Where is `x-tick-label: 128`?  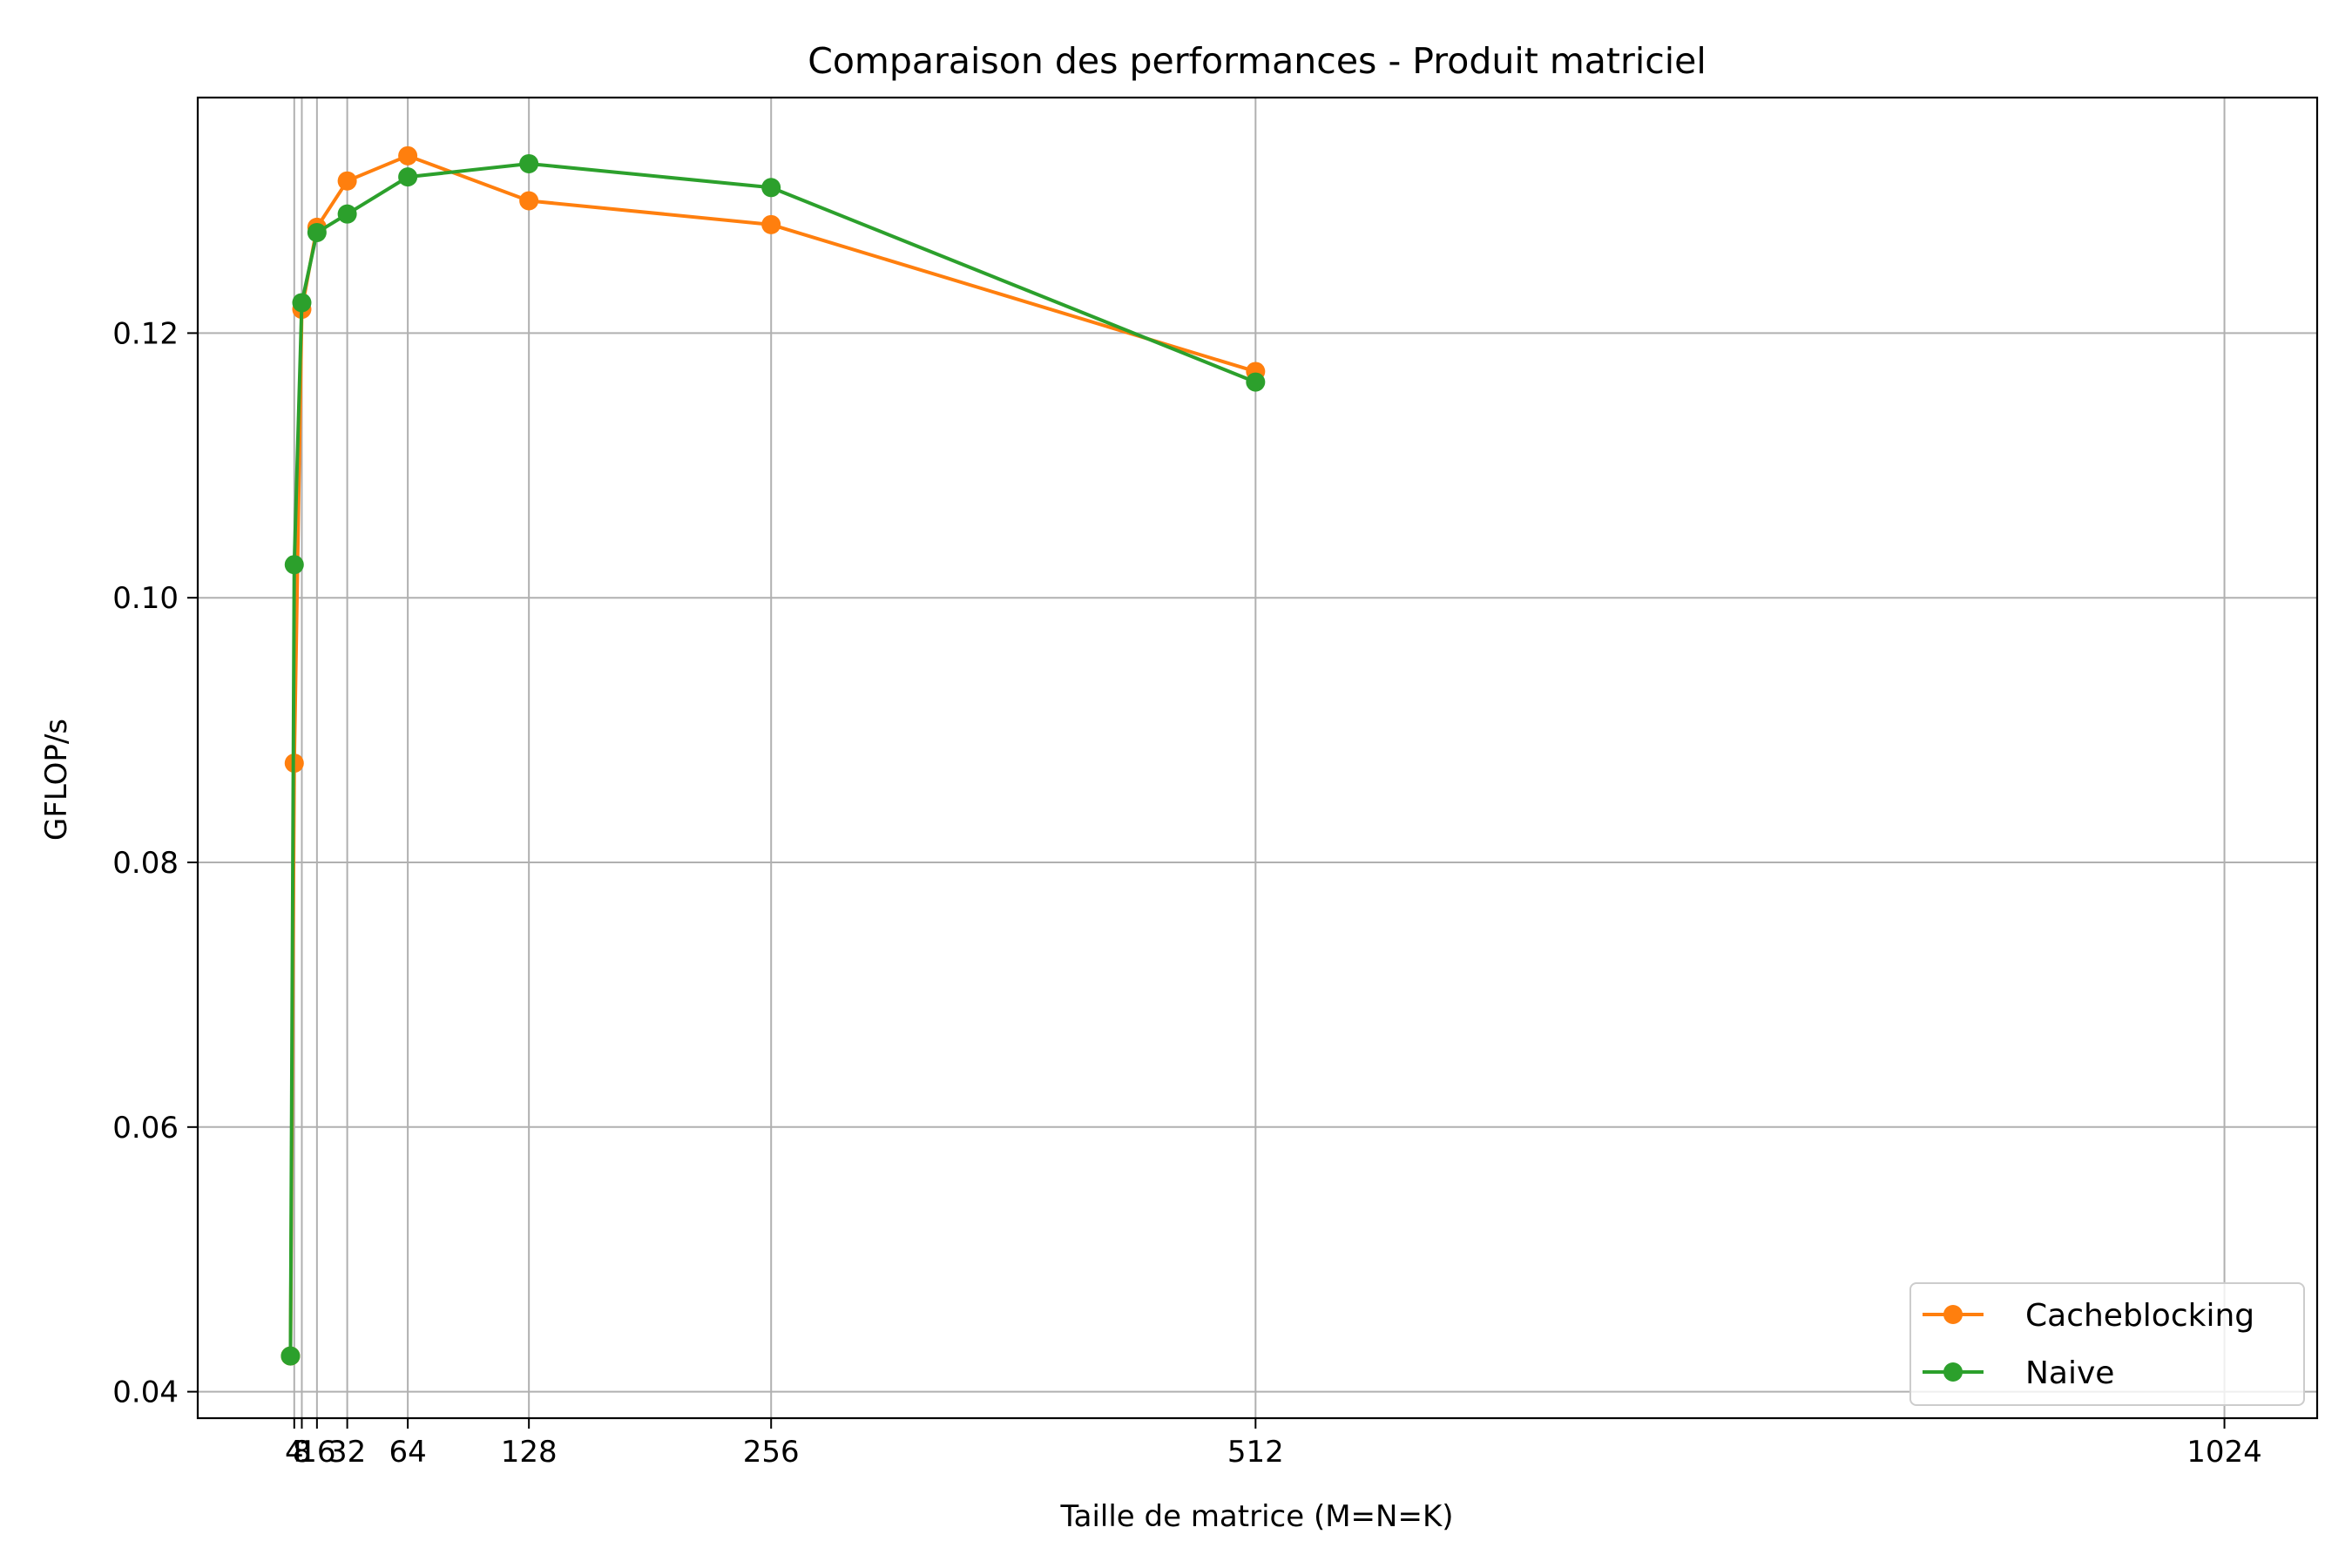 x-tick-label: 128 is located at coordinates (529, 1452).